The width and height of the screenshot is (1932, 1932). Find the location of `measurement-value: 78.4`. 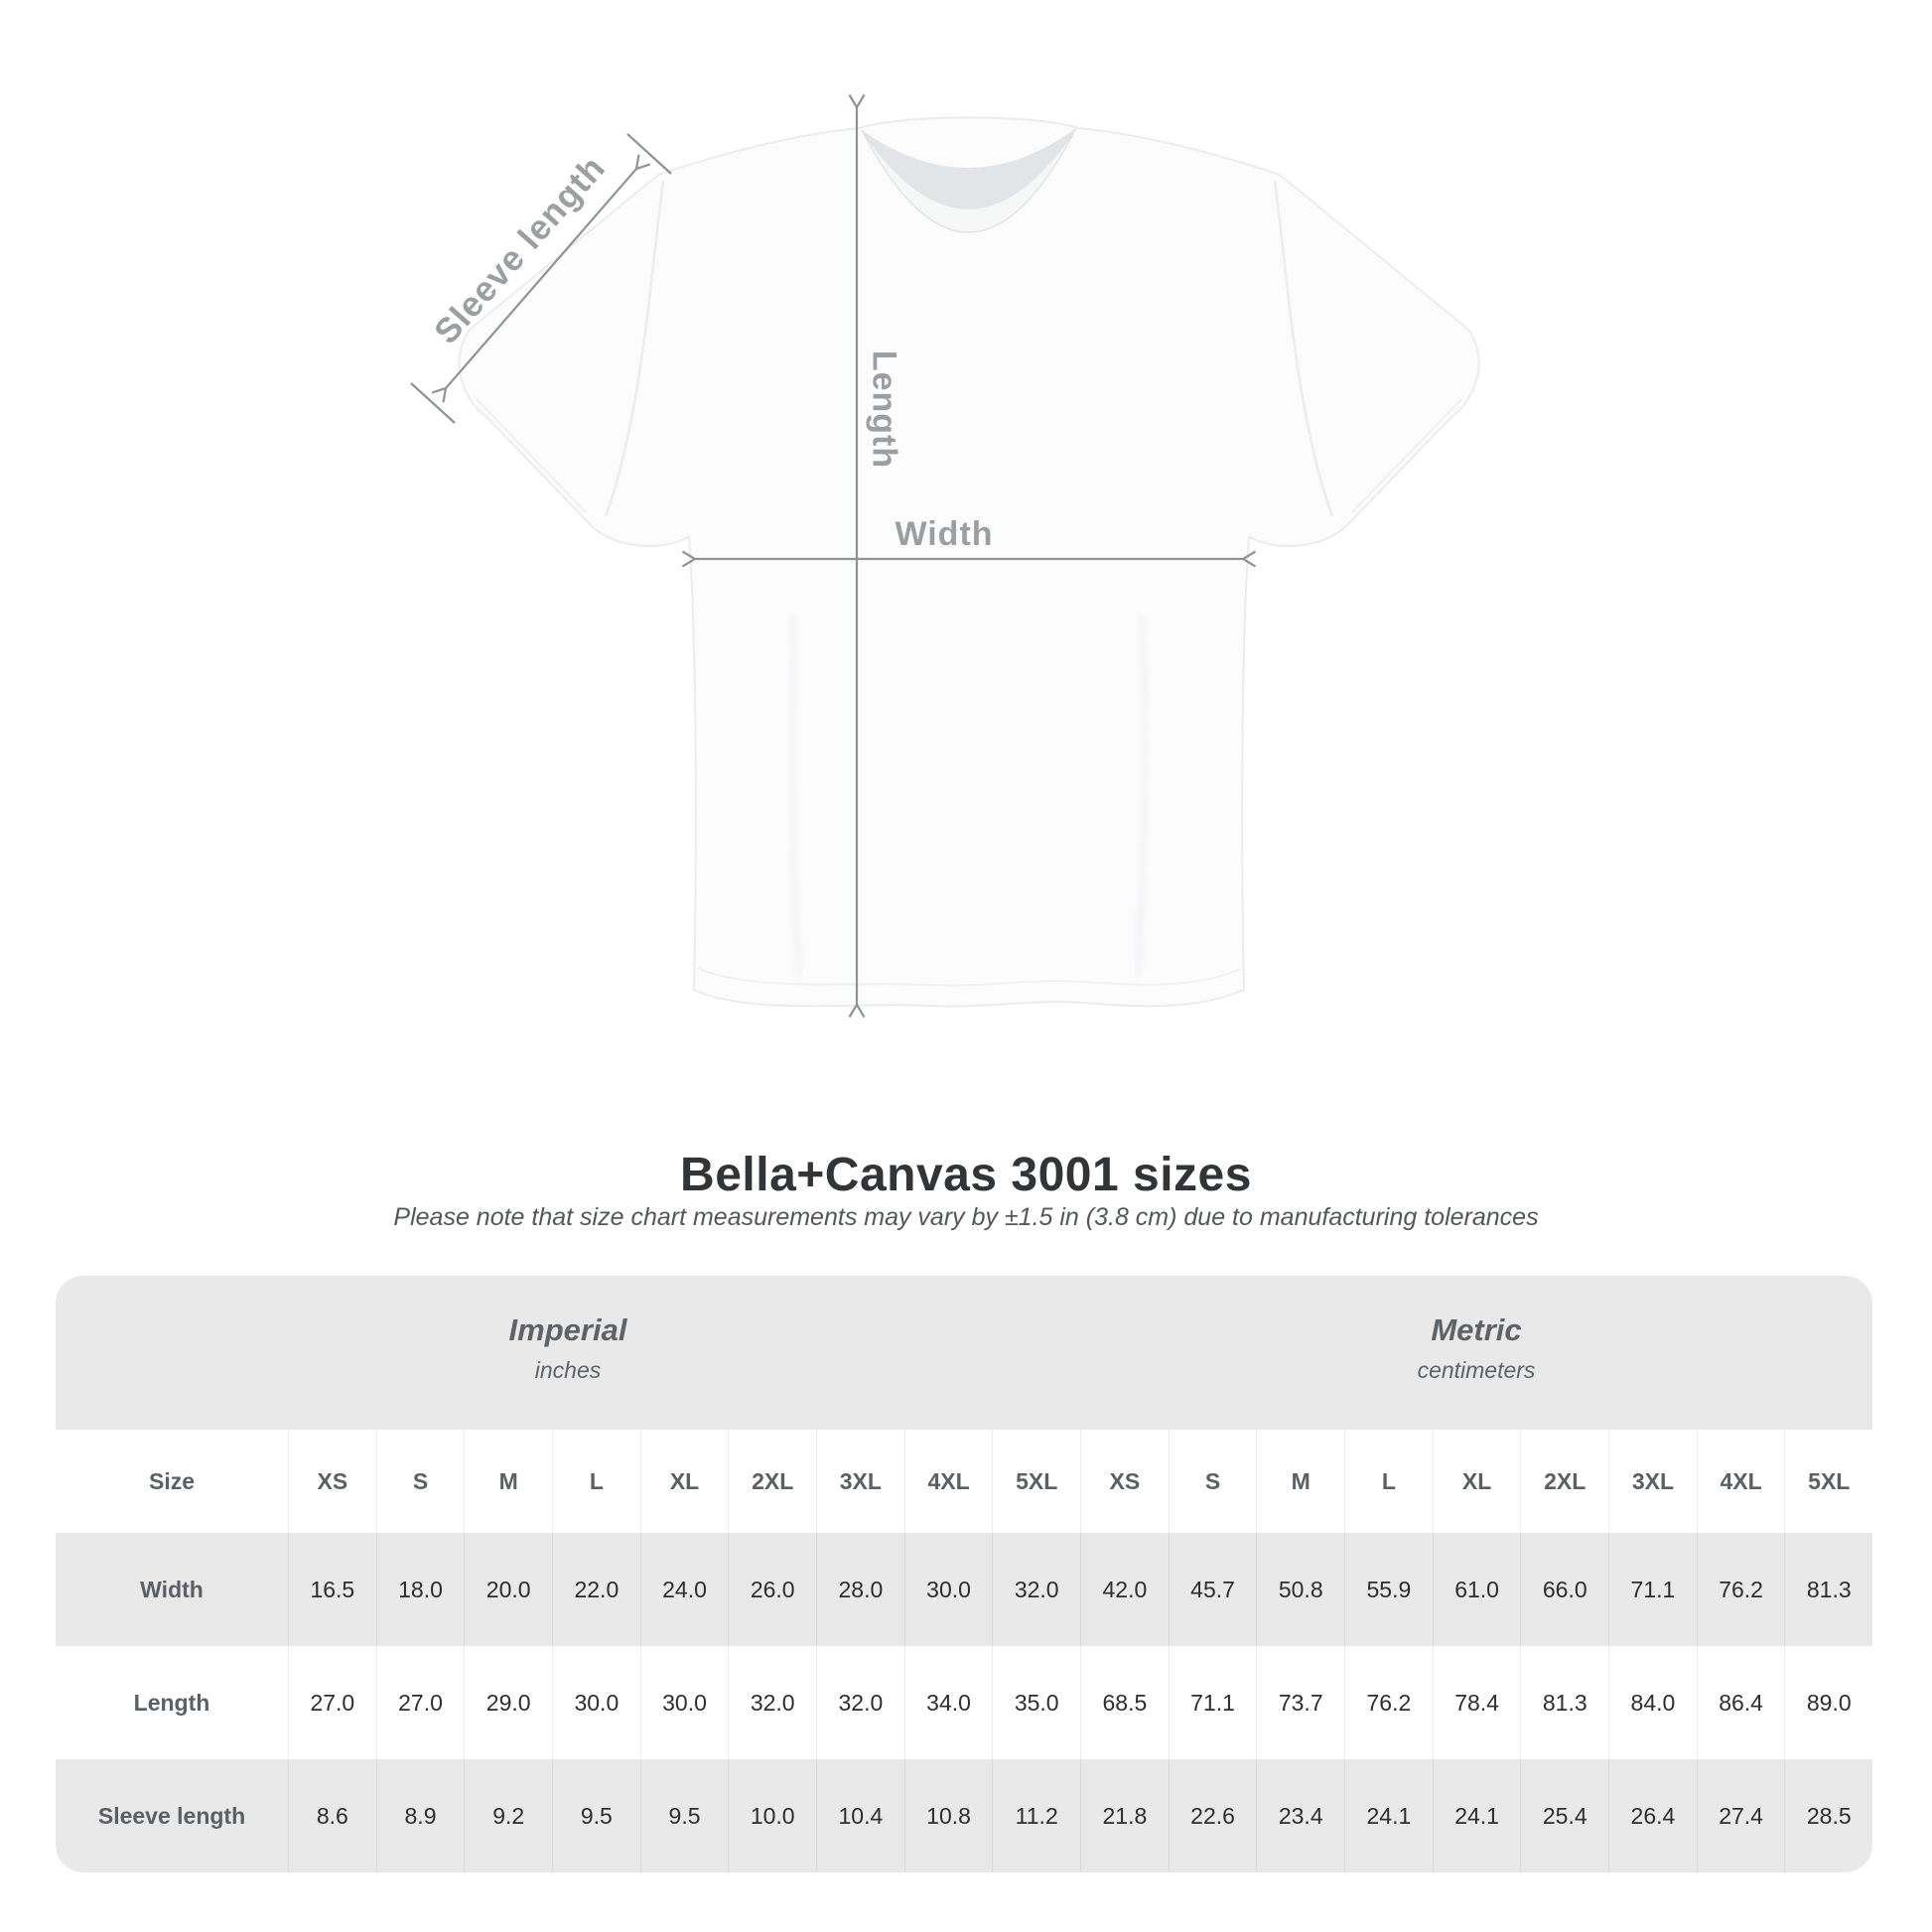

measurement-value: 78.4 is located at coordinates (1477, 1703).